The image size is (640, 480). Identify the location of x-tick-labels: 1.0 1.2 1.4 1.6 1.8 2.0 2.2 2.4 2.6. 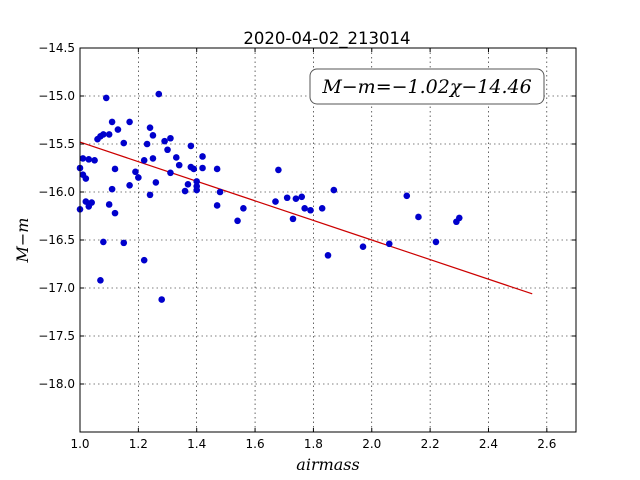
(313, 444).